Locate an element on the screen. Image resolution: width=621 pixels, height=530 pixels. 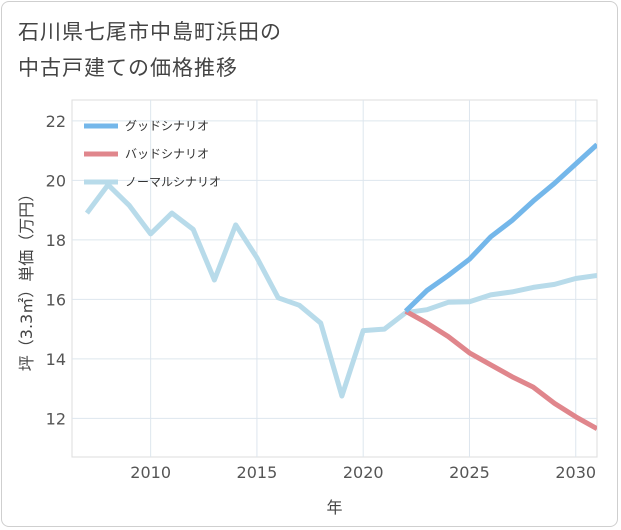
x-tick-label: 2030 is located at coordinates (575, 472).